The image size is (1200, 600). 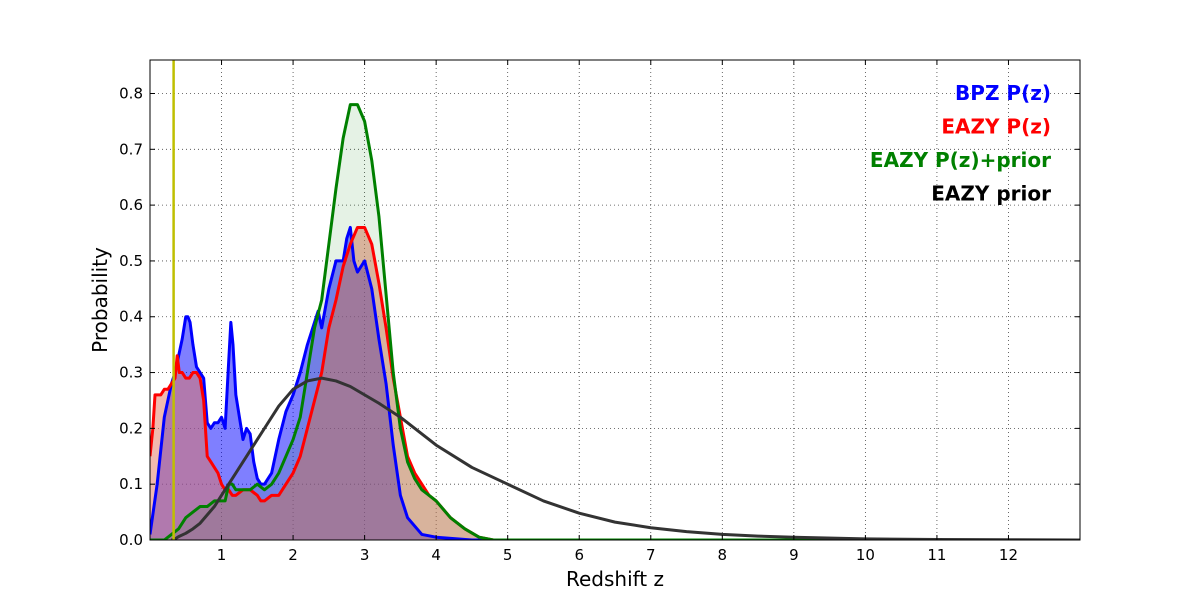 What do you see at coordinates (579, 555) in the screenshot?
I see `x-tick-label: 6` at bounding box center [579, 555].